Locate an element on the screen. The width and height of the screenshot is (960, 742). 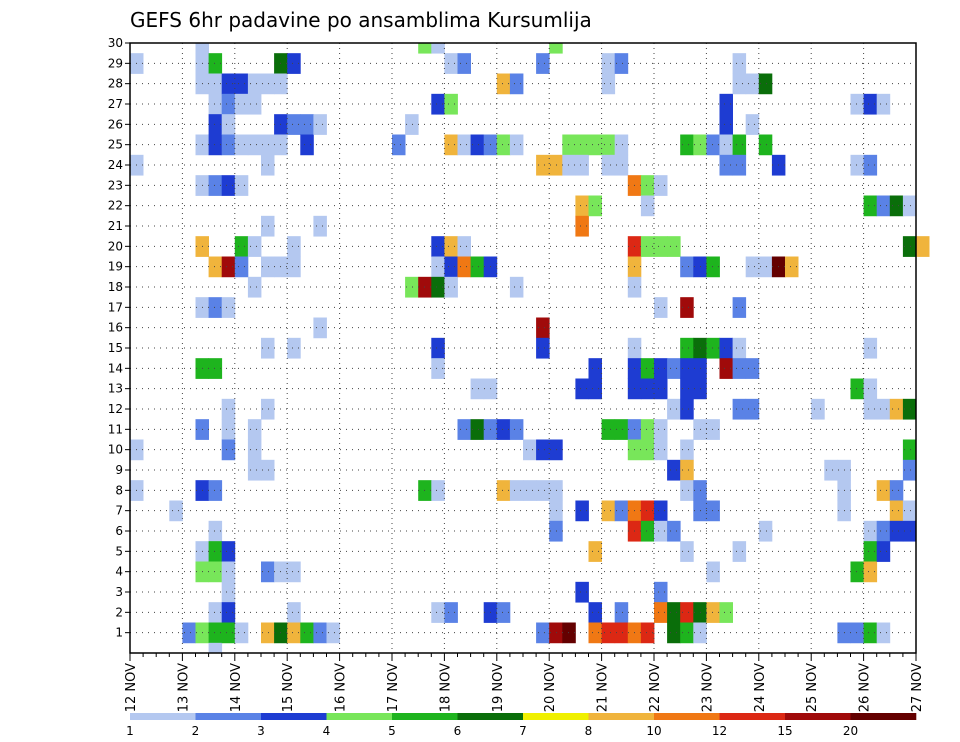
x-tick-label: 12 NOV is located at coordinates (131, 687).